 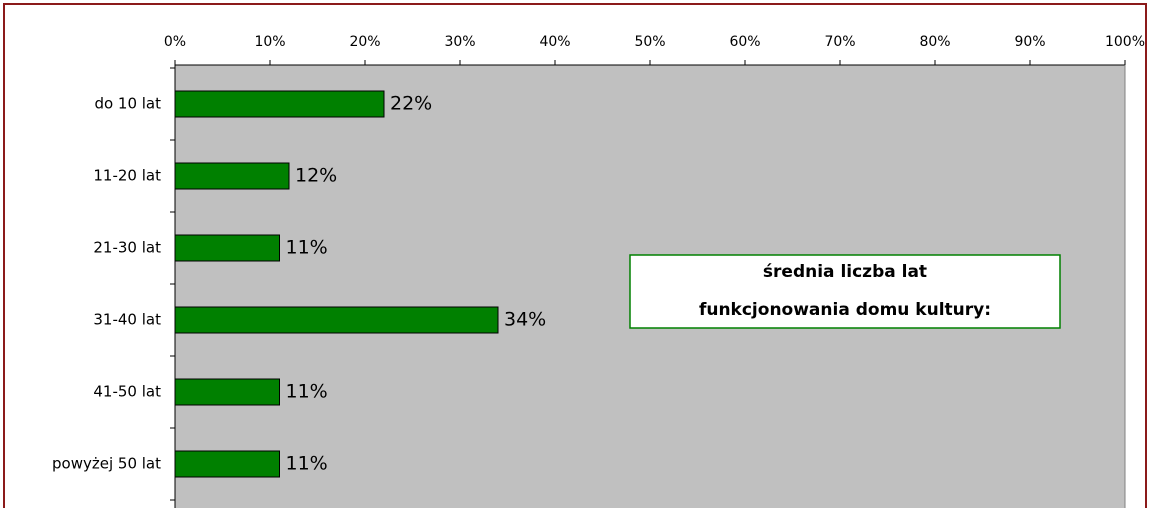 What do you see at coordinates (554, 42) in the screenshot?
I see `x-tick-label: 40%` at bounding box center [554, 42].